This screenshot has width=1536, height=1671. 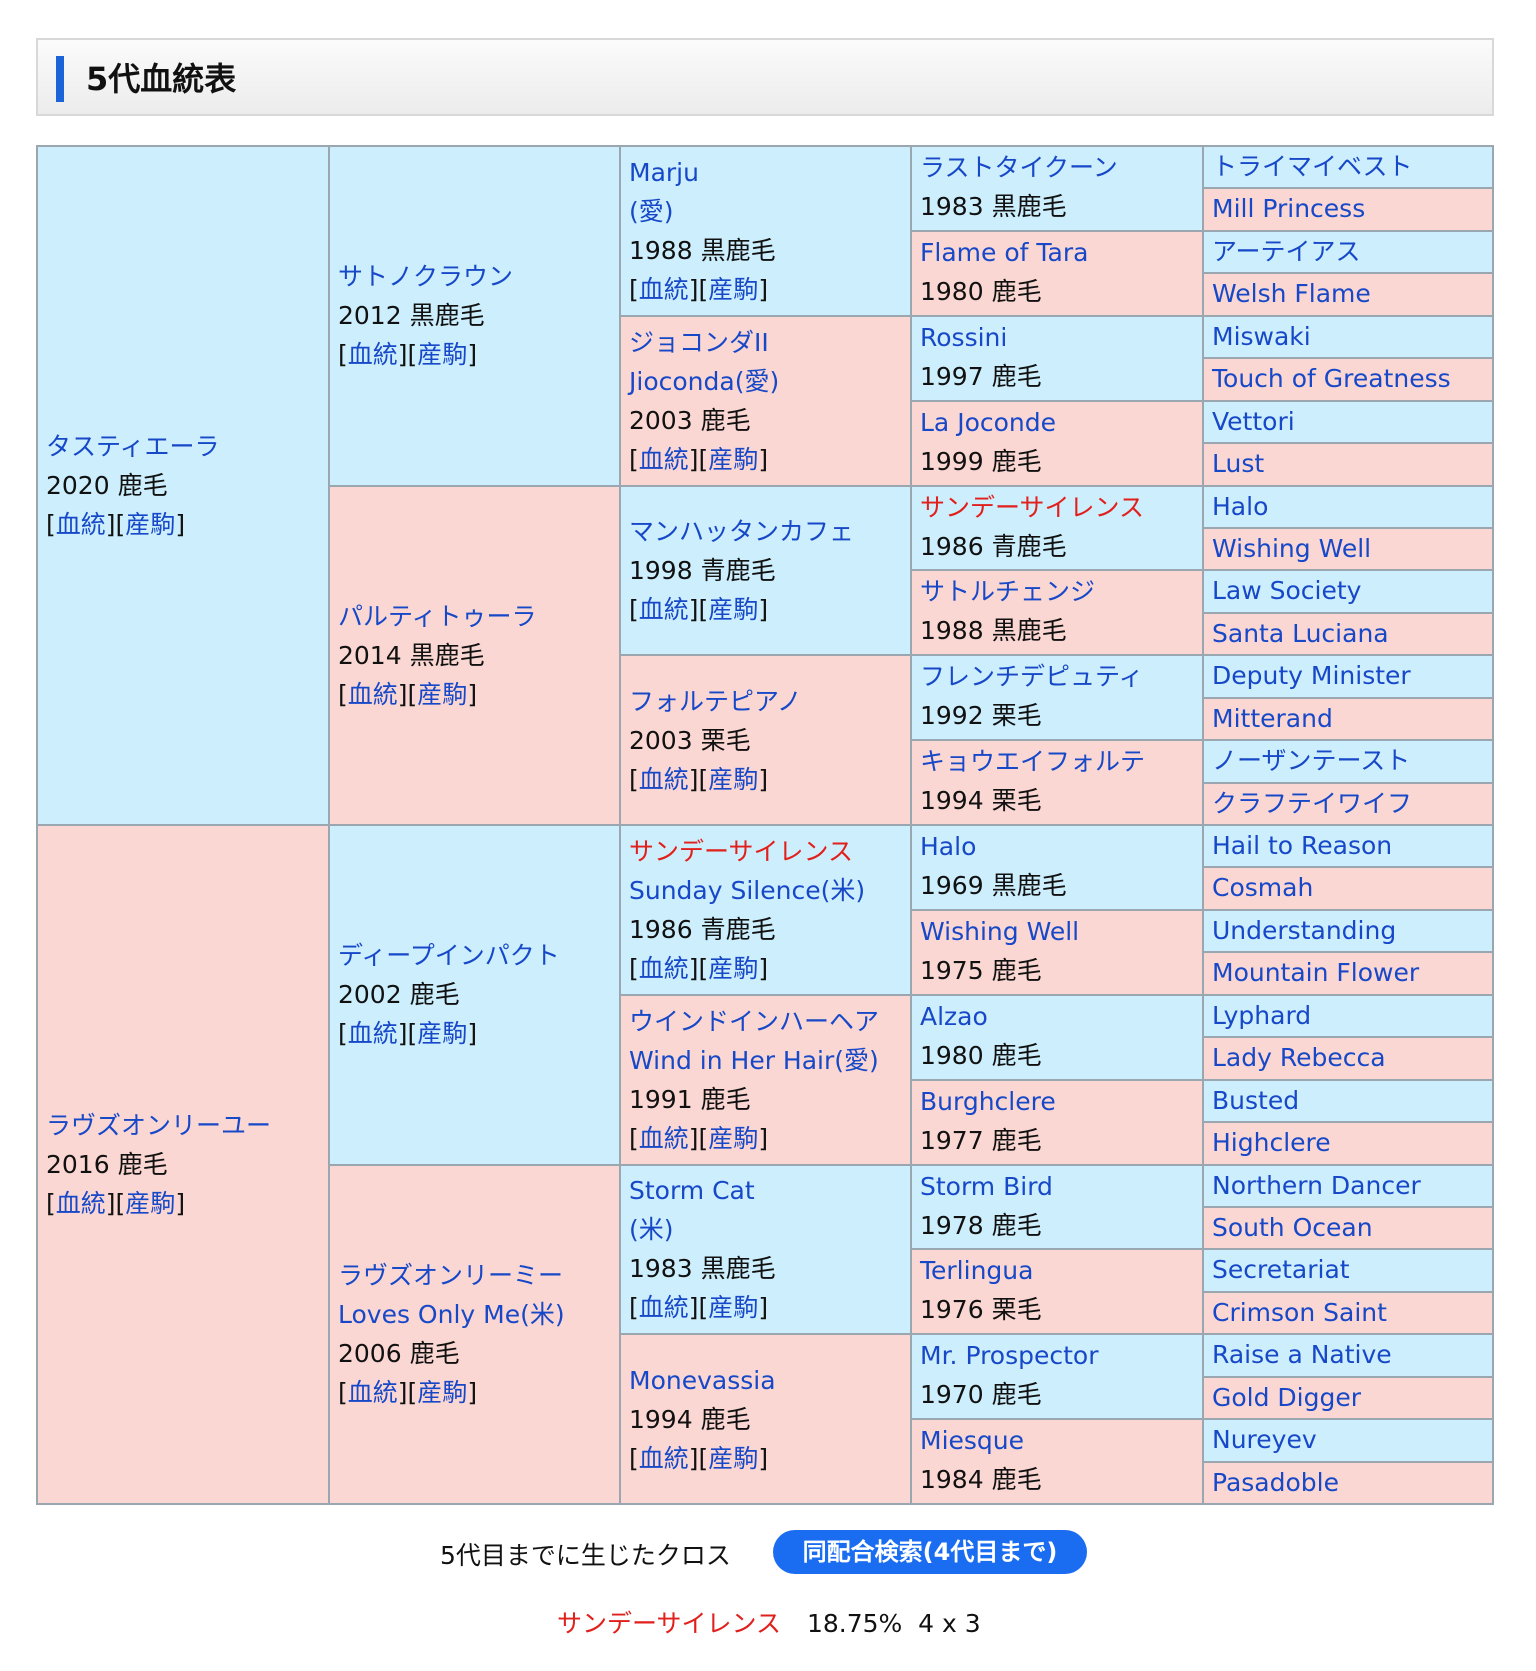 I want to click on horse-name-link: Mitterand, so click(x=1272, y=718).